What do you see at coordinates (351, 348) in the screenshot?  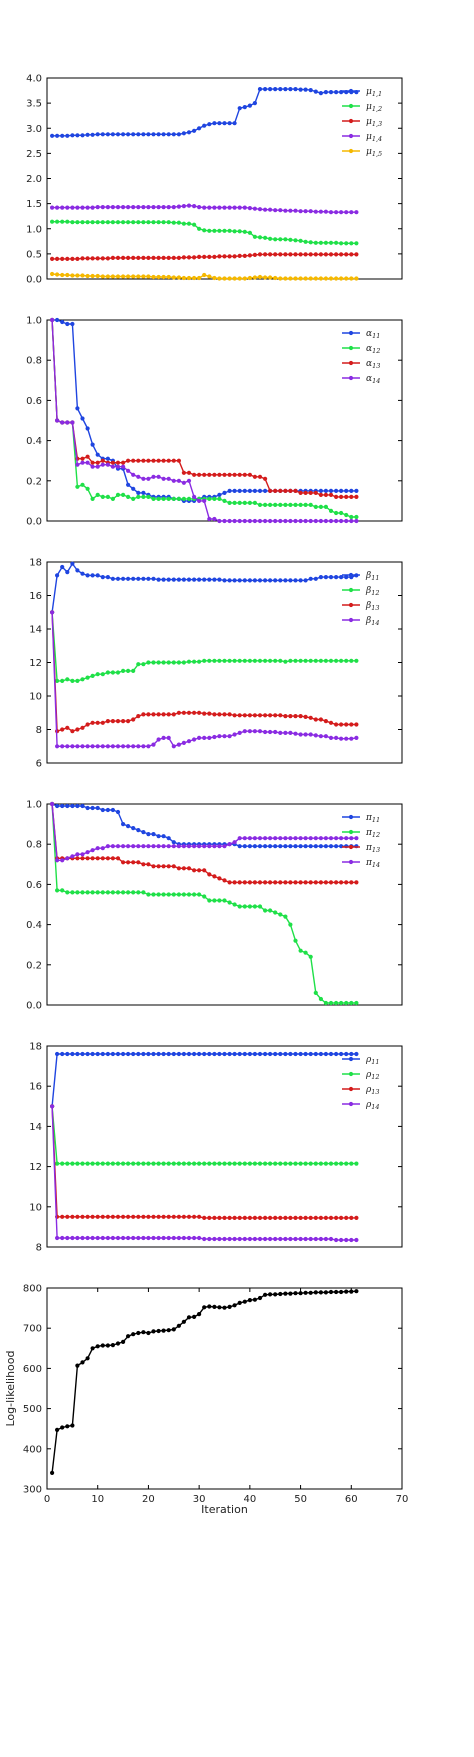 I see `legend-marker` at bounding box center [351, 348].